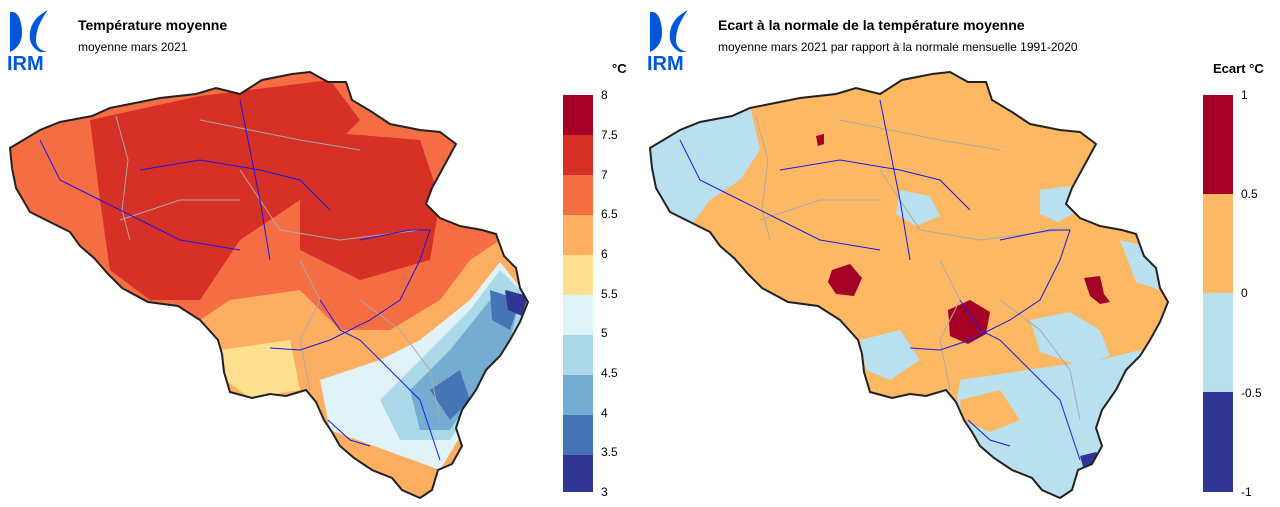 The width and height of the screenshot is (1280, 507). I want to click on scale-tick-label: 4.5, so click(609, 373).